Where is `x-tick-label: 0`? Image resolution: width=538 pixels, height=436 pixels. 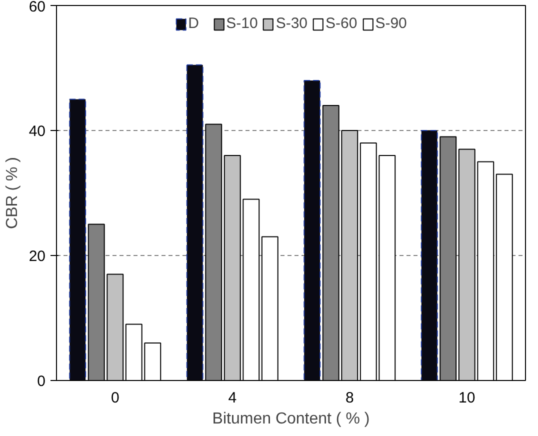
x-tick-label: 0 is located at coordinates (115, 398).